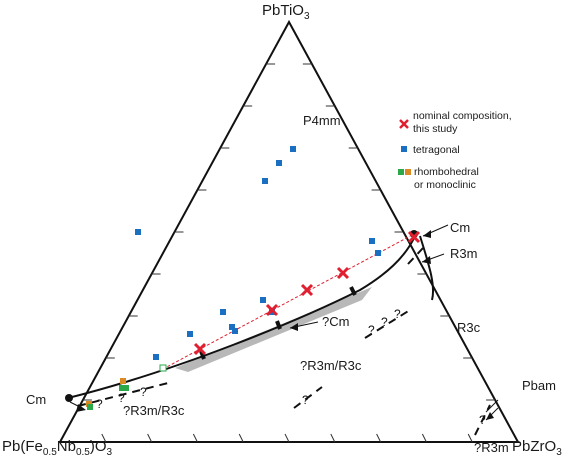  What do you see at coordinates (462, 116) in the screenshot?
I see `legend-nominal-label-1: nominal composition,` at bounding box center [462, 116].